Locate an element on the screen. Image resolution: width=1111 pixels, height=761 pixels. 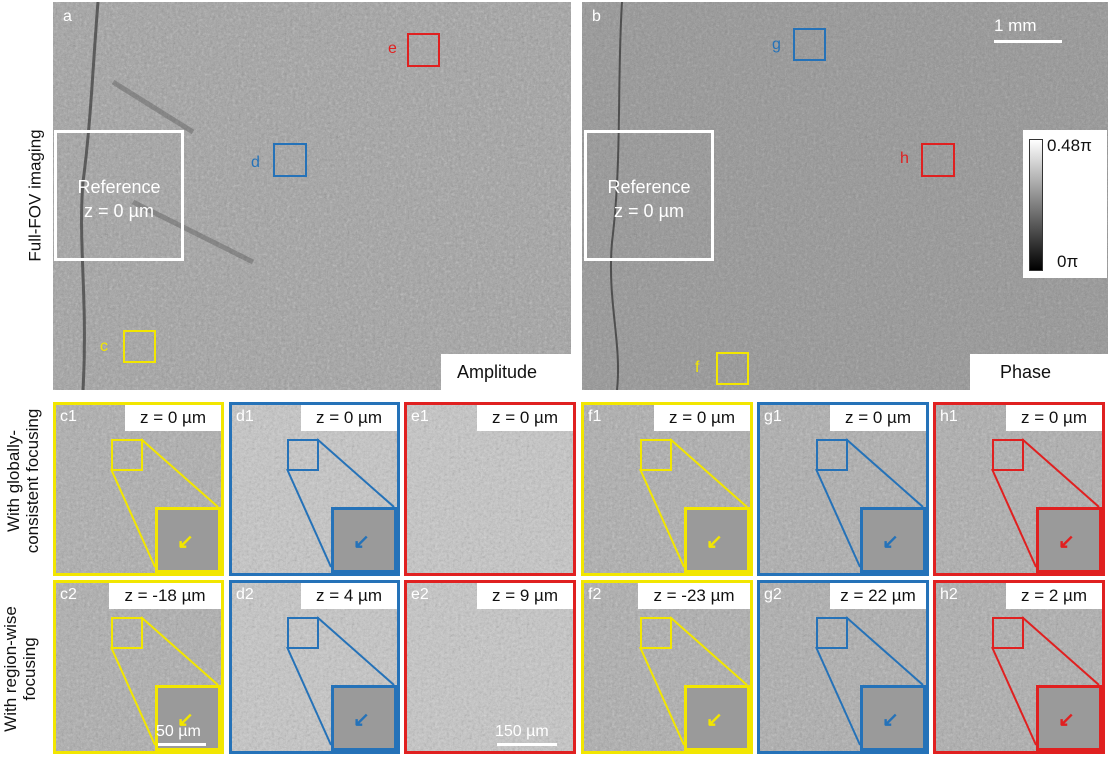
tile-g1: g1 z = 0 µm ↙ is located at coordinates (843, 489).